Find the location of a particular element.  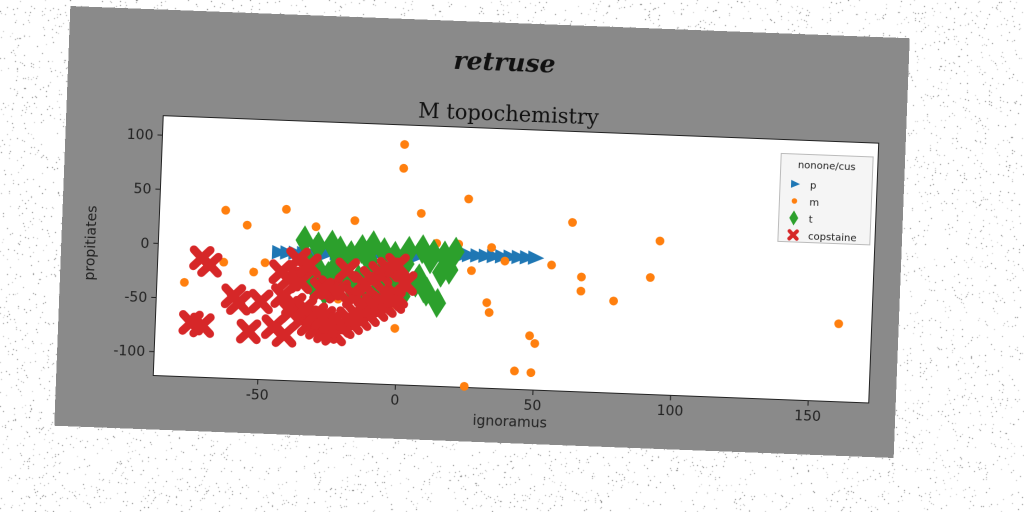

y-tick-label: -50 is located at coordinates (135, 297).